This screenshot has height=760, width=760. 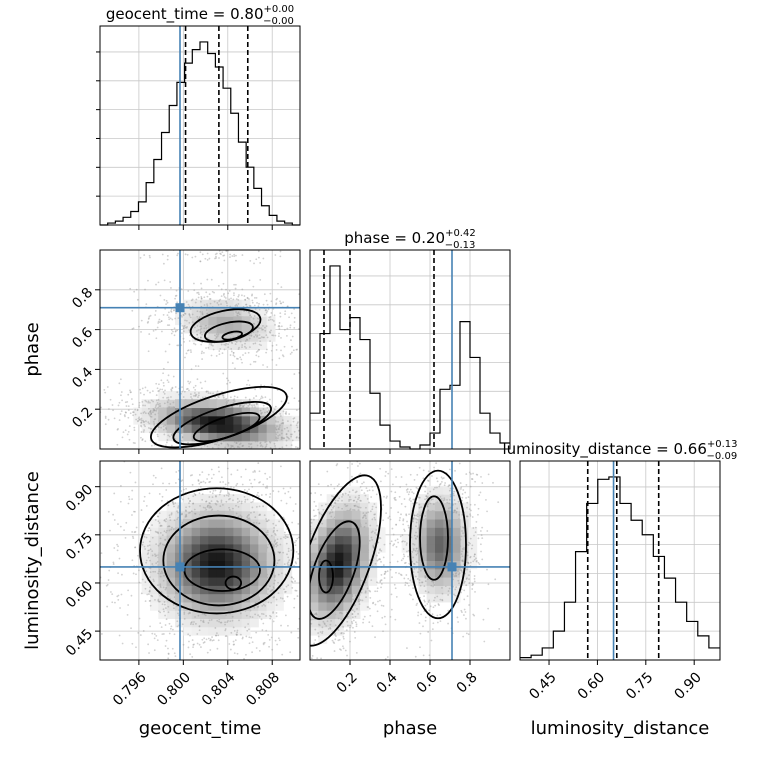 I want to click on y-tick-label-phase: 0.6, so click(x=82, y=338).